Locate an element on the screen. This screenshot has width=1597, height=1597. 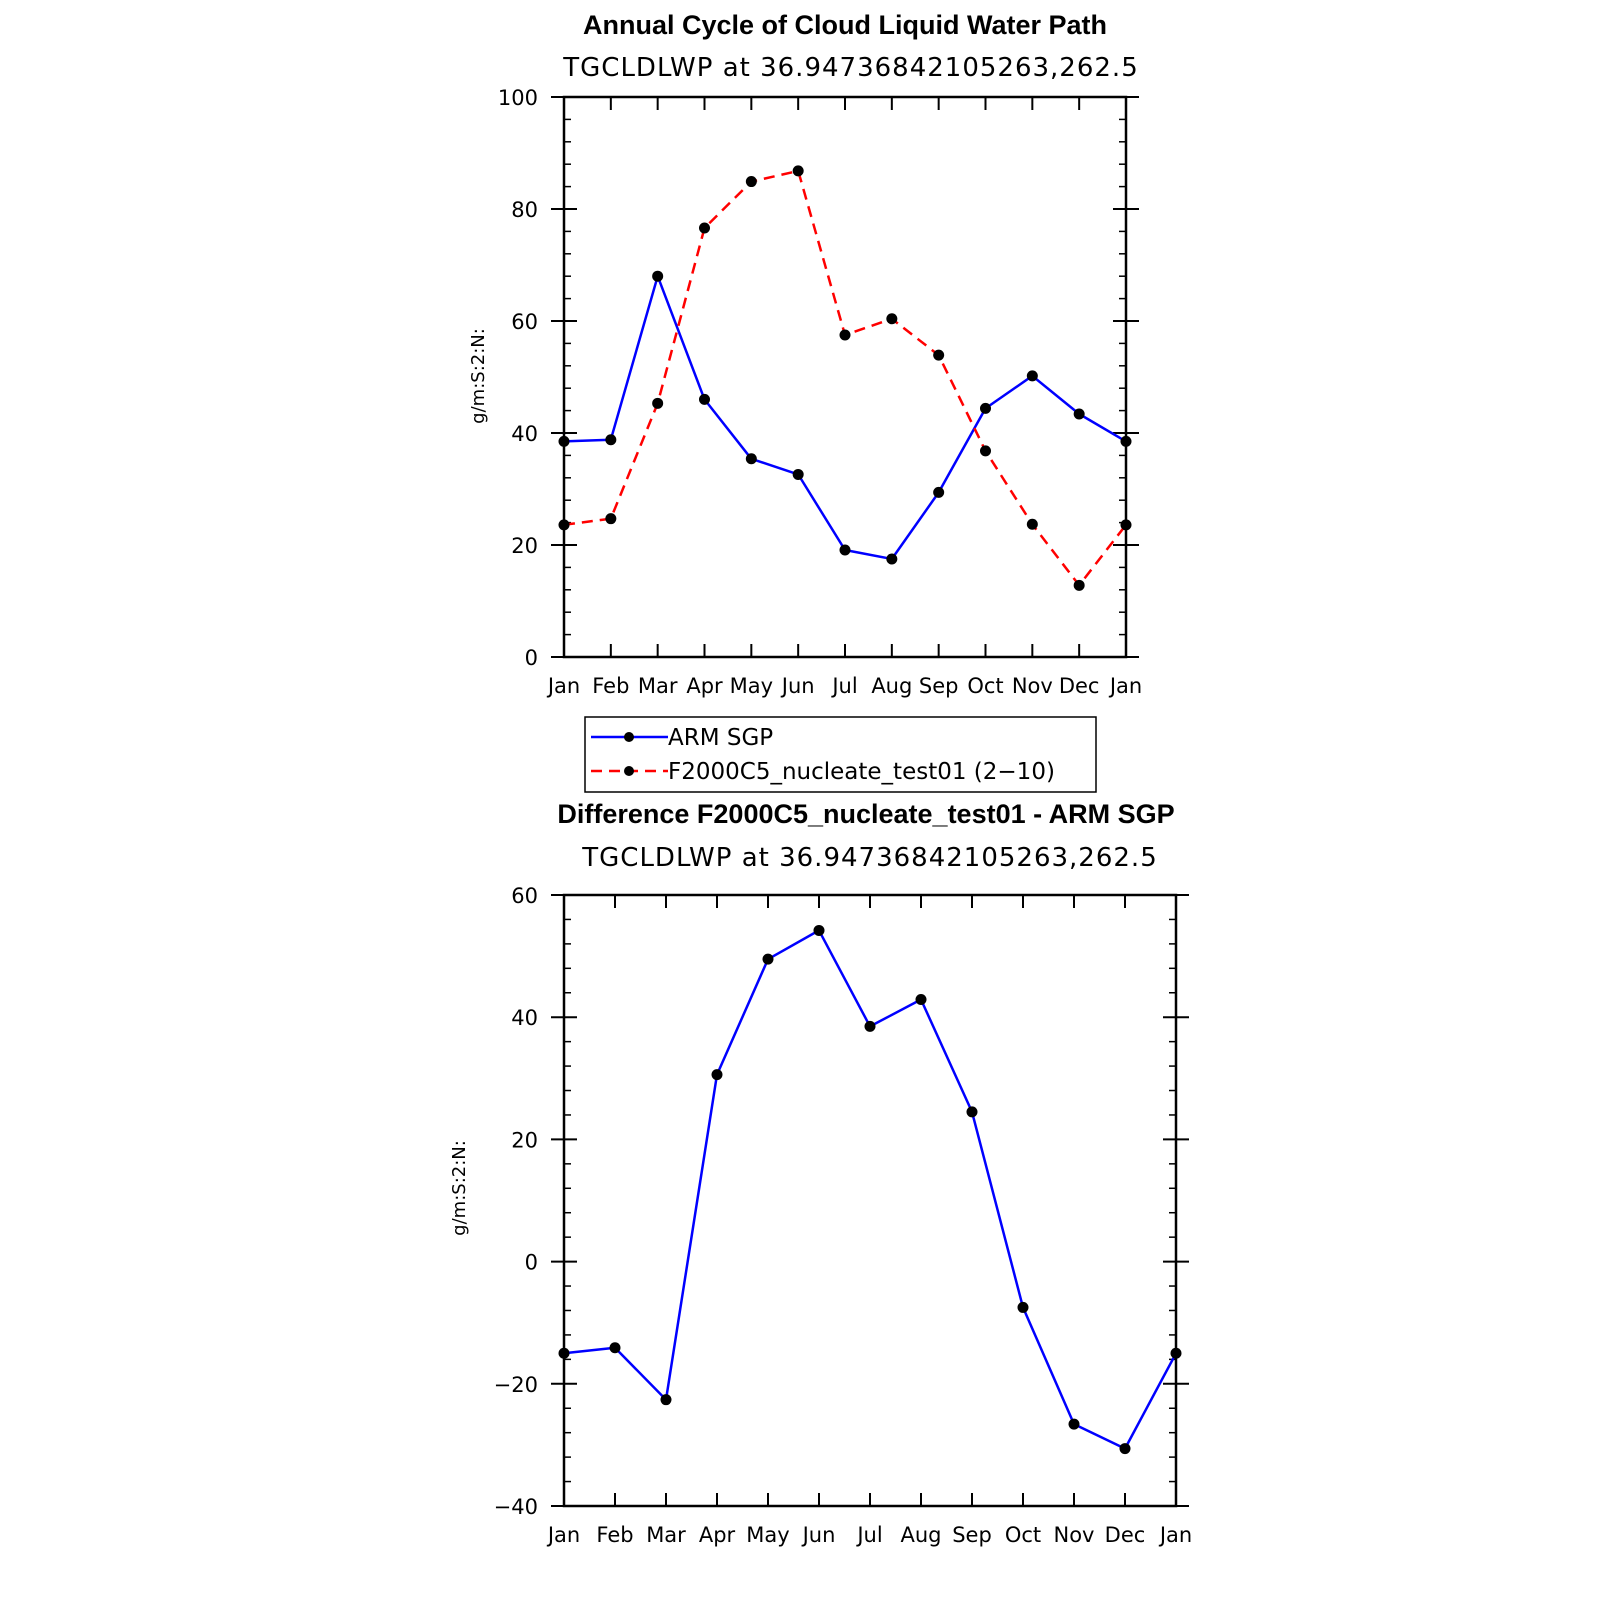
cycle-ytick-label: 40 is located at coordinates (524, 434).